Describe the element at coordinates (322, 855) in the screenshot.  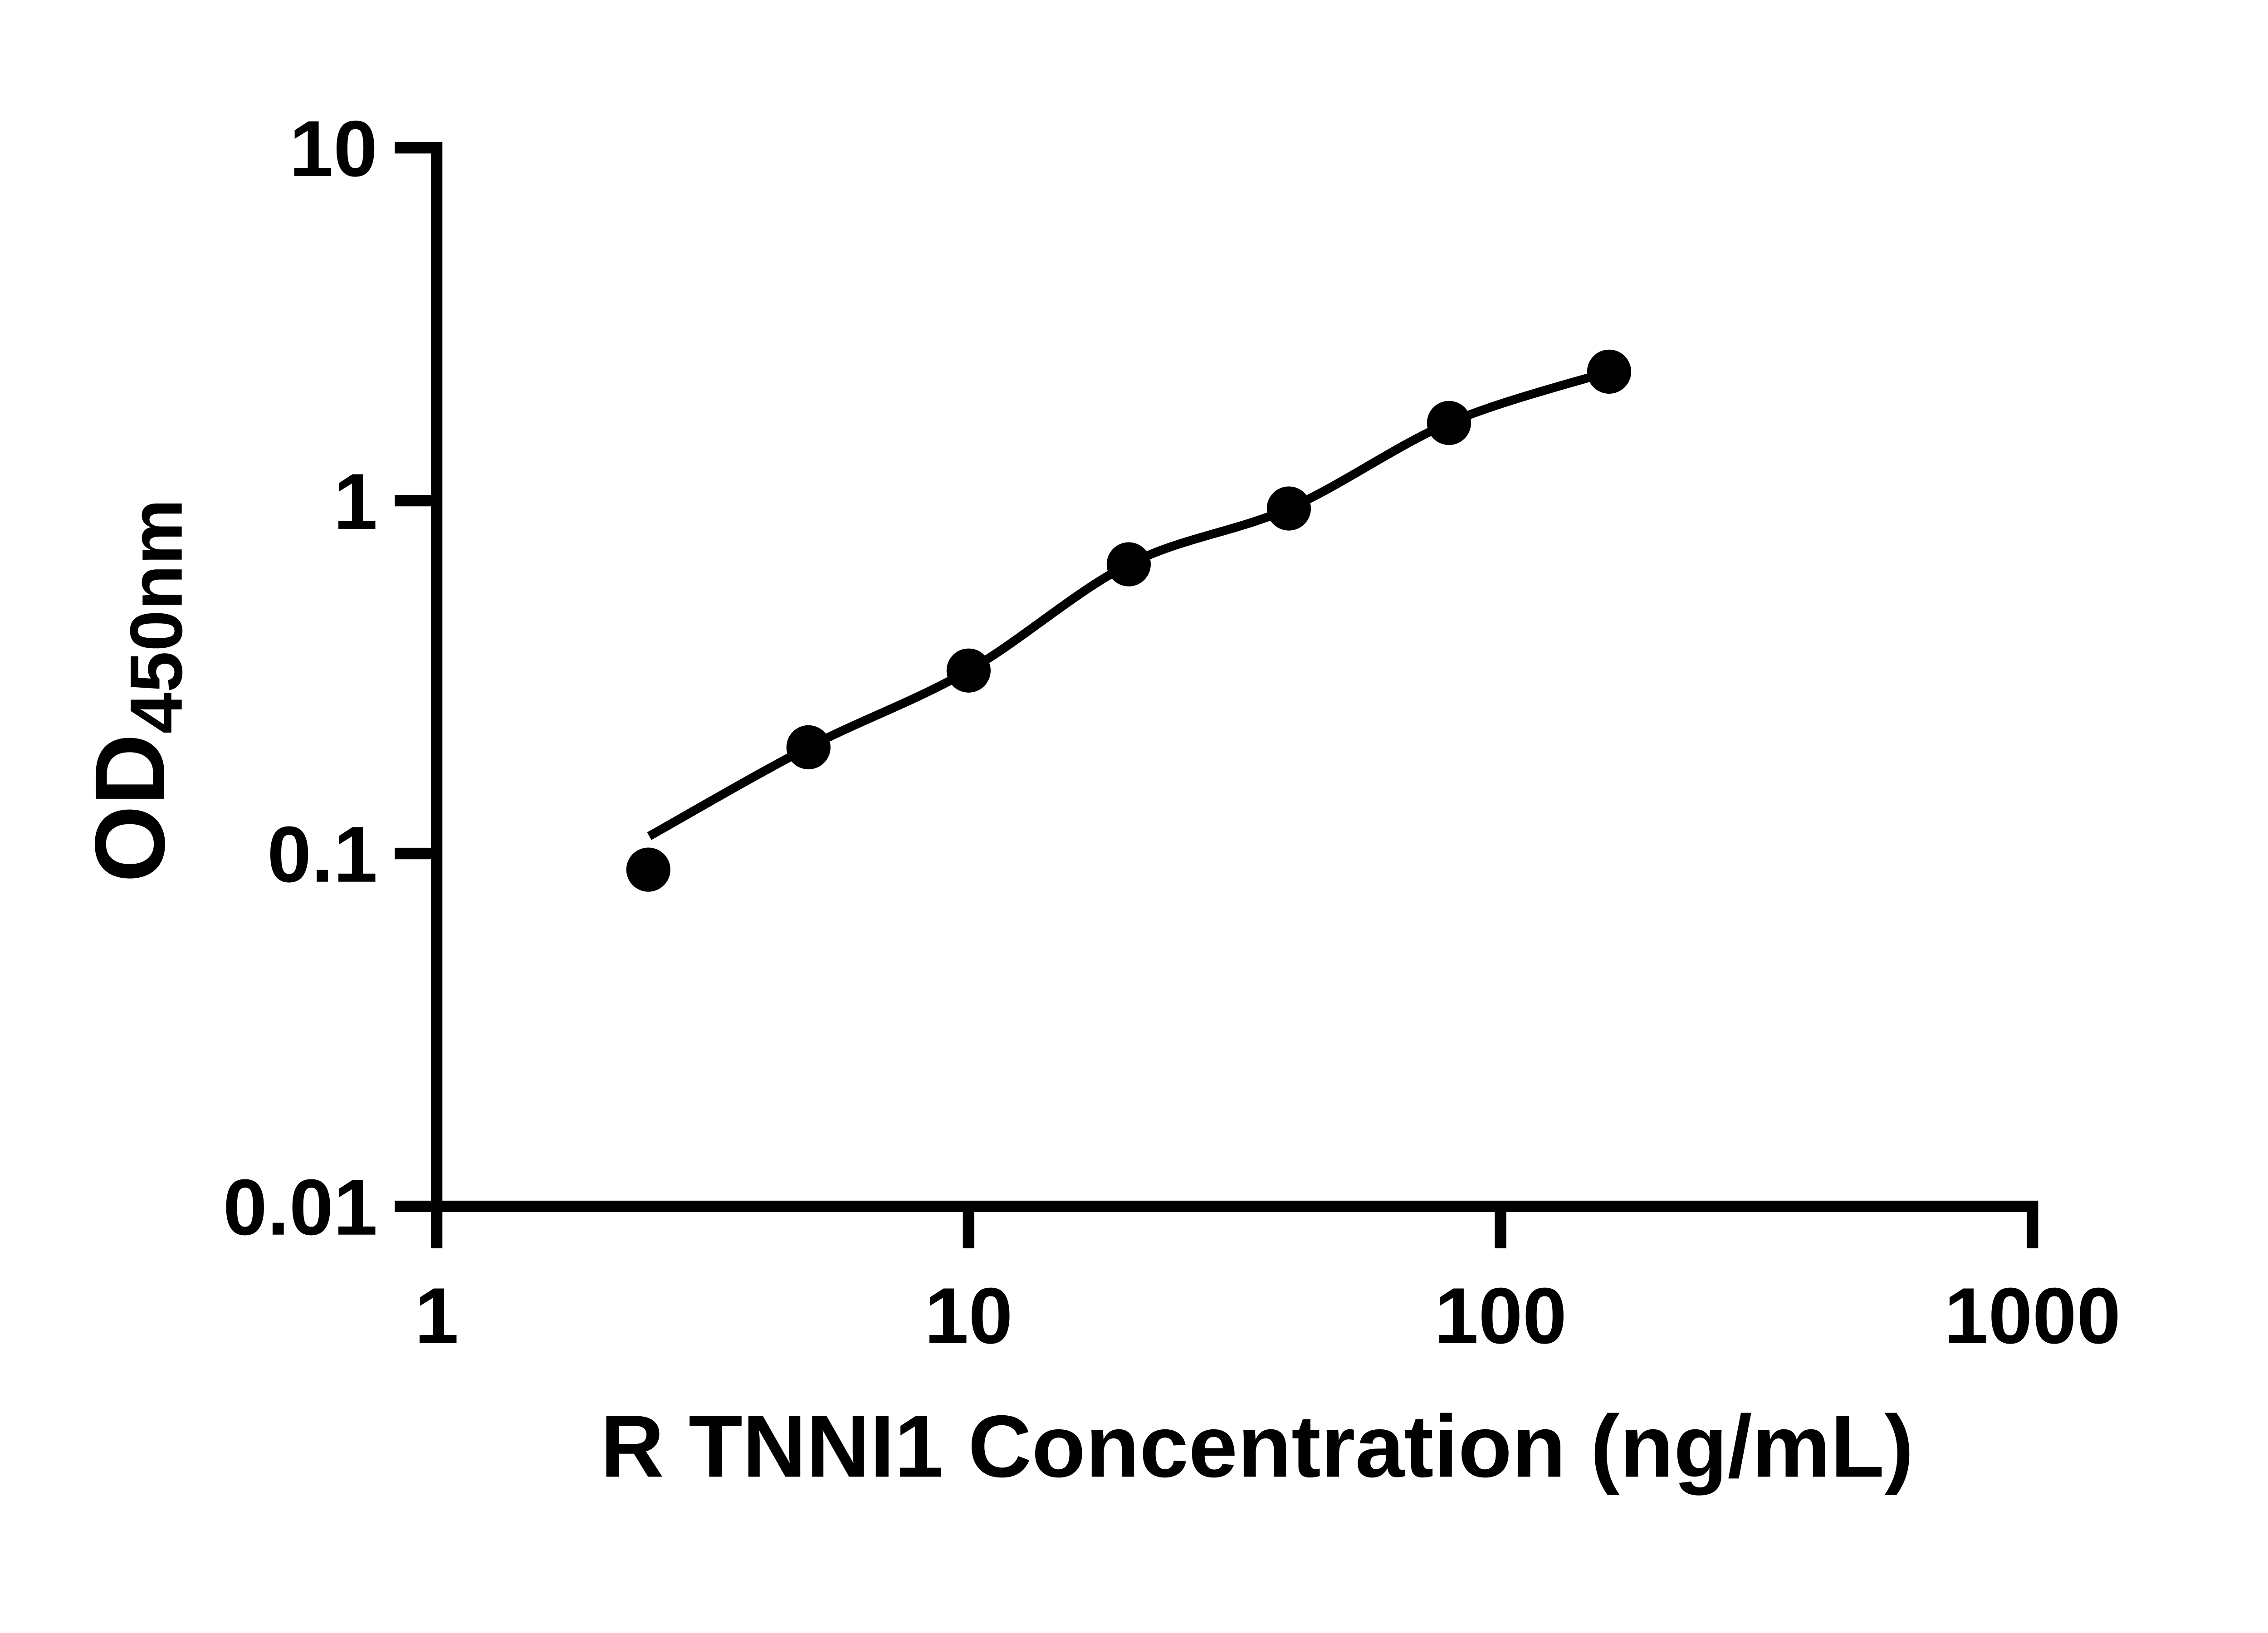
I see `y-tick-label: 0.1` at that location.